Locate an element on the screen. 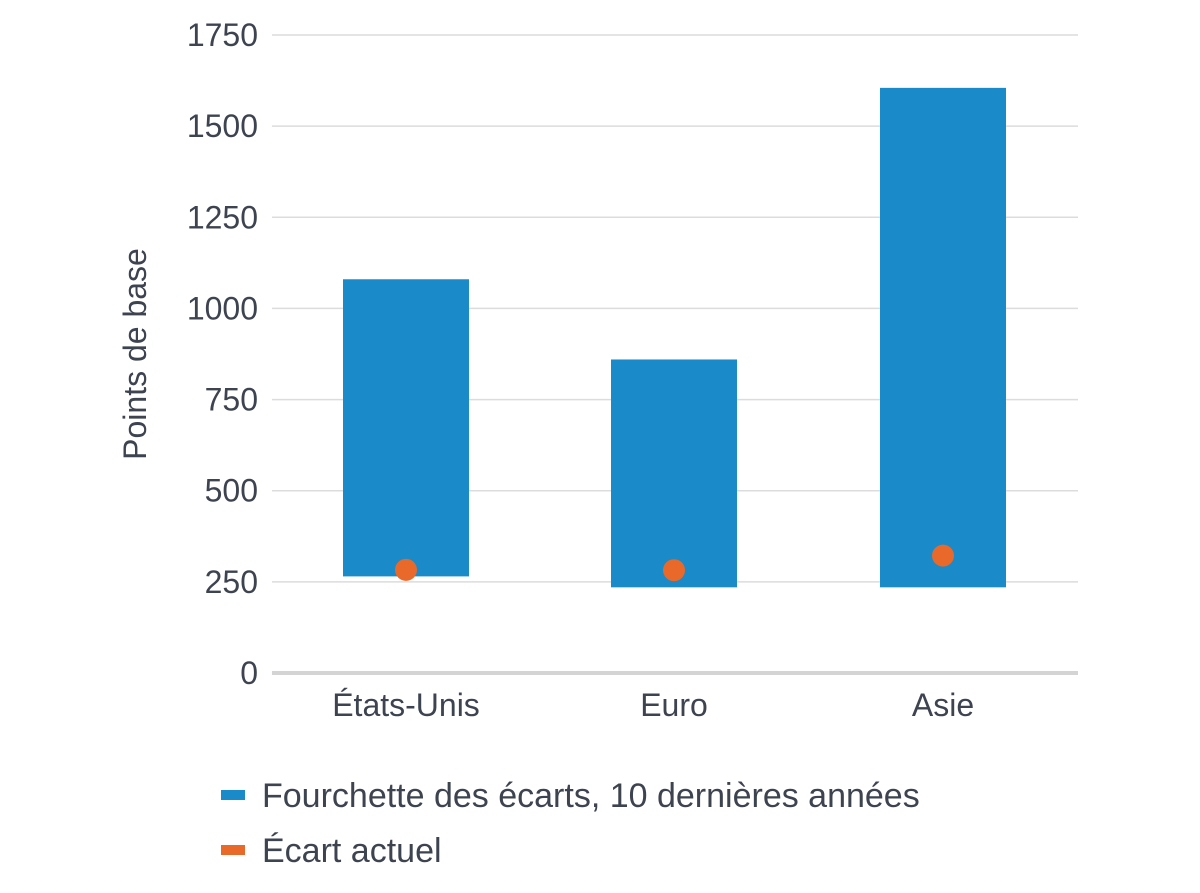 The width and height of the screenshot is (1200, 893). y-tick-label: 0 is located at coordinates (249, 673).